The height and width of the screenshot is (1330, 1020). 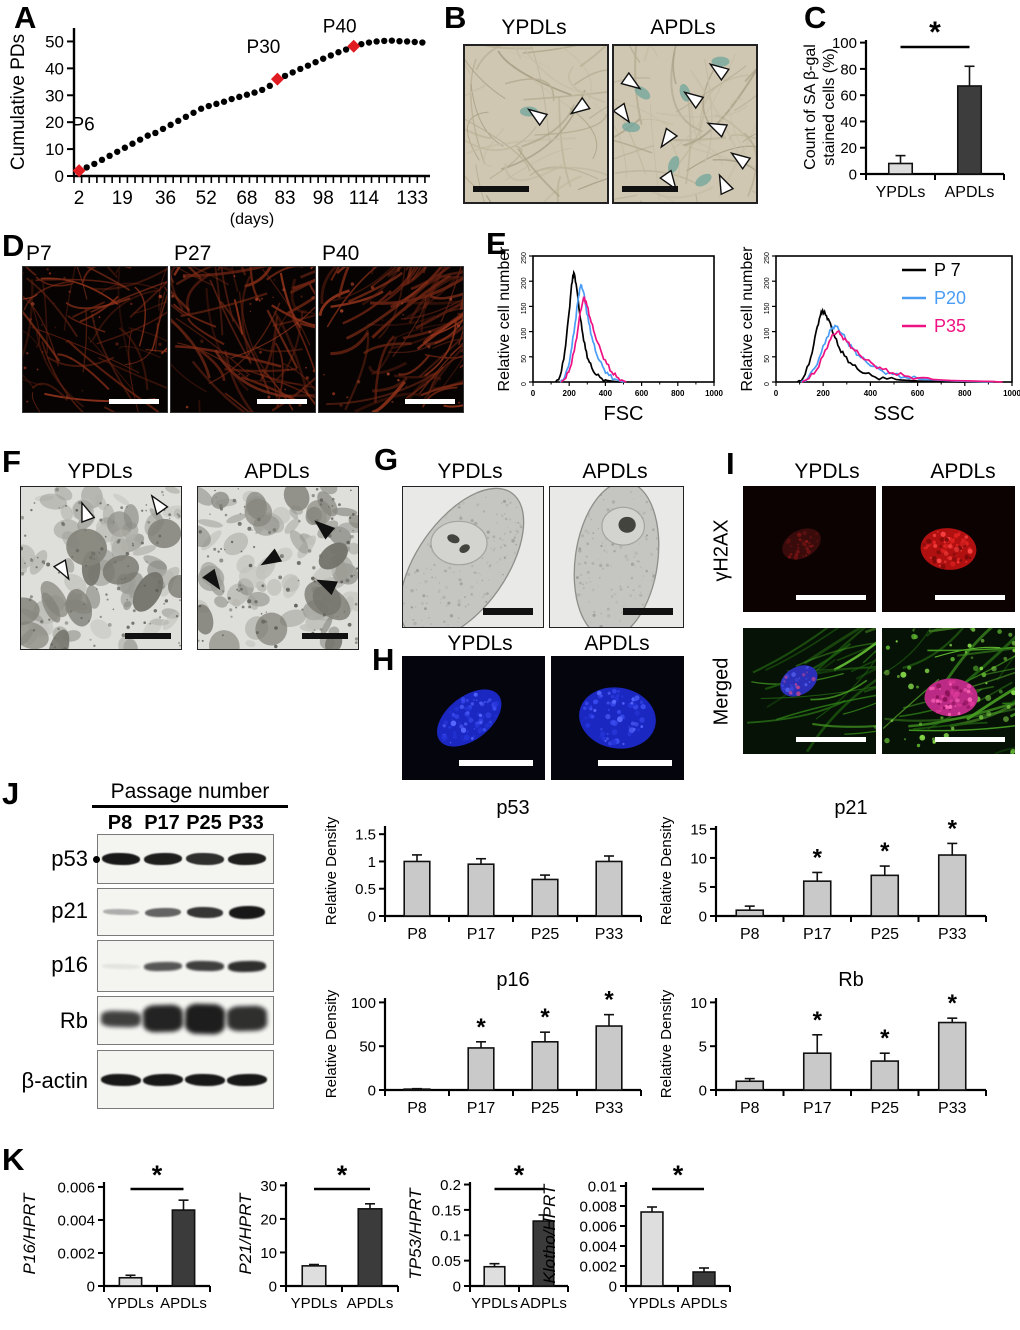 What do you see at coordinates (268, 1253) in the screenshot?
I see `y-tick-label: 10` at bounding box center [268, 1253].